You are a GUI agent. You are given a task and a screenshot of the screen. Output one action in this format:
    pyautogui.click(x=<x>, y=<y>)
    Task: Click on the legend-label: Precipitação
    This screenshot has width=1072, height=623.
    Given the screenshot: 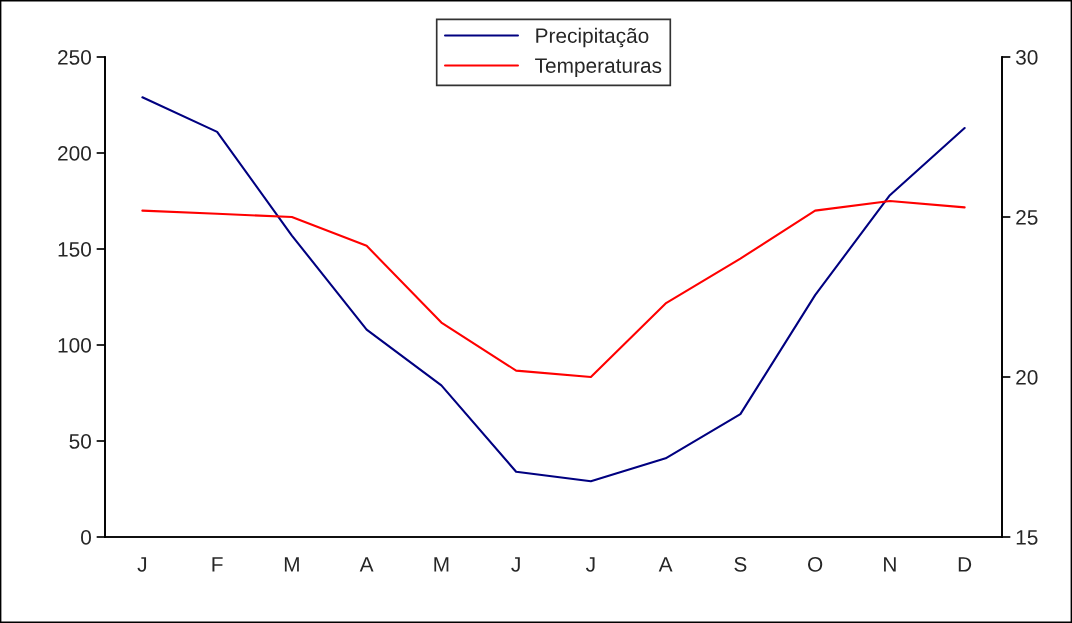 What is the action you would take?
    pyautogui.click(x=592, y=37)
    